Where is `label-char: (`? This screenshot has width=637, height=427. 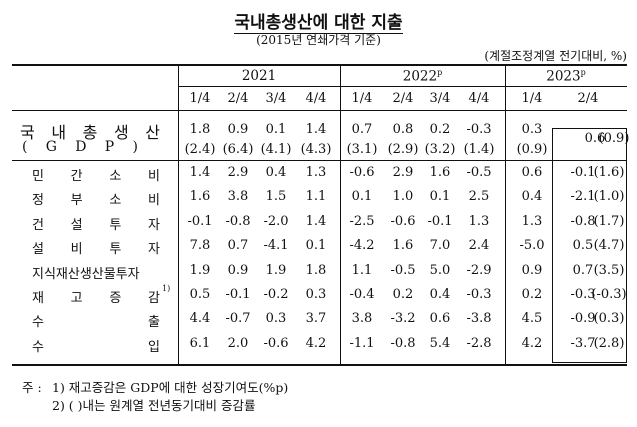 label-char: ( is located at coordinates (25, 147).